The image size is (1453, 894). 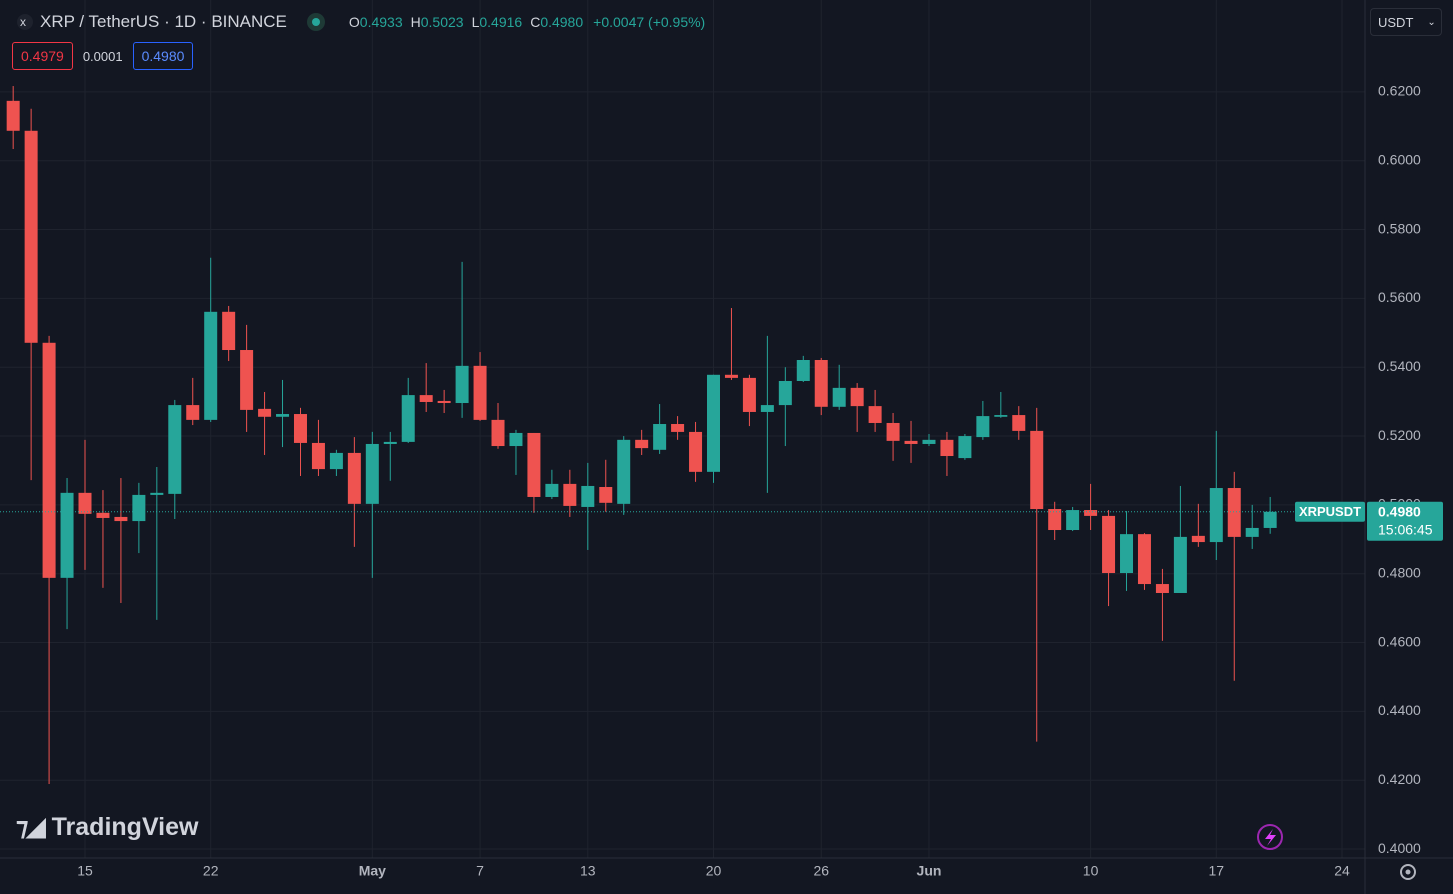 What do you see at coordinates (1399, 710) in the screenshot?
I see `y-tick-label: 0.4400` at bounding box center [1399, 710].